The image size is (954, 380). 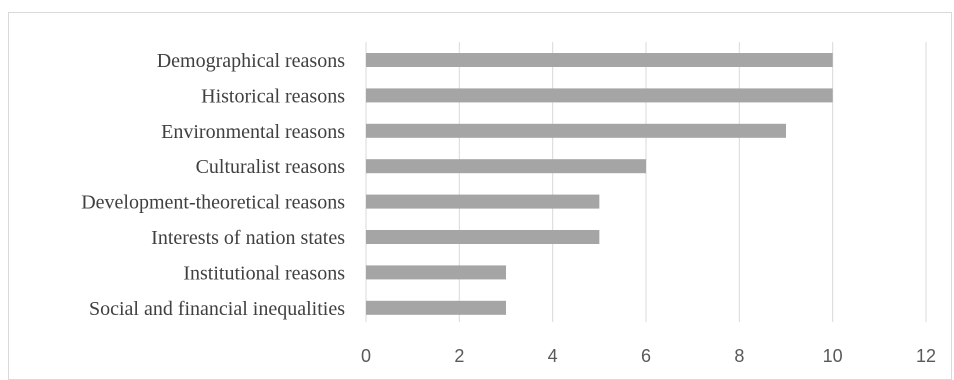 What do you see at coordinates (739, 356) in the screenshot?
I see `x-tick-label: 8` at bounding box center [739, 356].